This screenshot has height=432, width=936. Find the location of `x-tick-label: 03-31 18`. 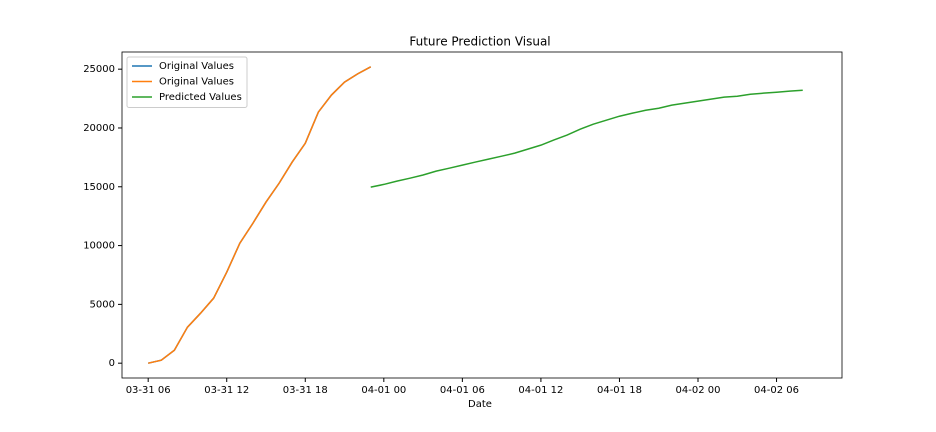

x-tick-label: 03-31 18 is located at coordinates (305, 390).